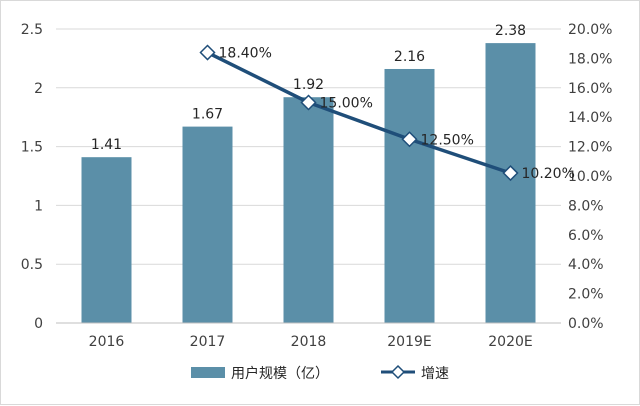  What do you see at coordinates (106, 145) in the screenshot?
I see `bar-value-label: 1.41` at bounding box center [106, 145].